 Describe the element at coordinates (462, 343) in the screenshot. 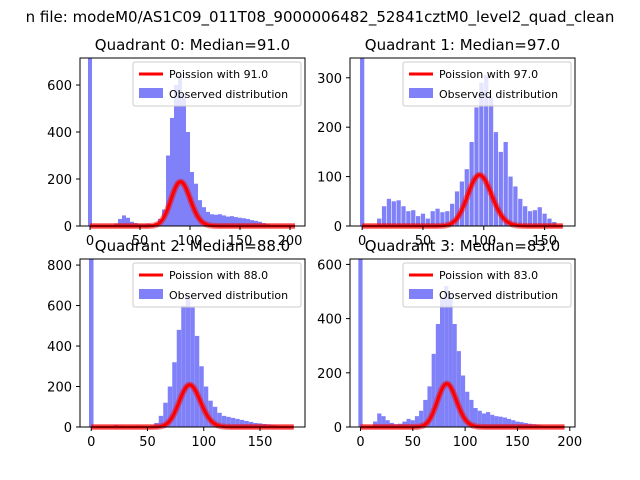

I see `axes-frame` at that location.